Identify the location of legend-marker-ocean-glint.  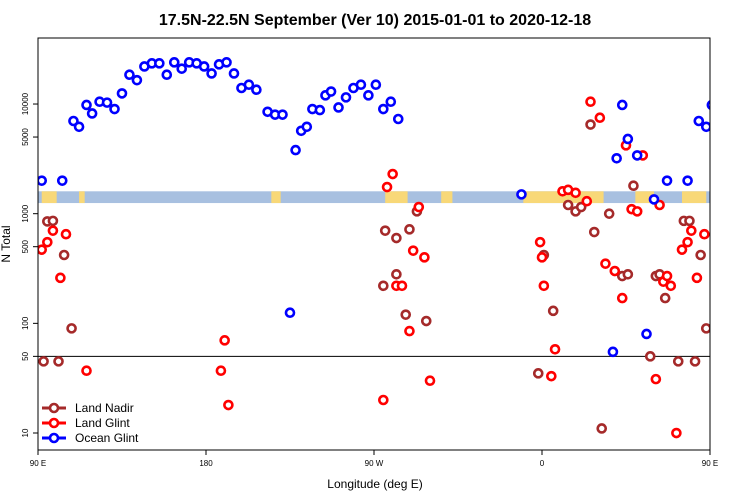
(54, 438).